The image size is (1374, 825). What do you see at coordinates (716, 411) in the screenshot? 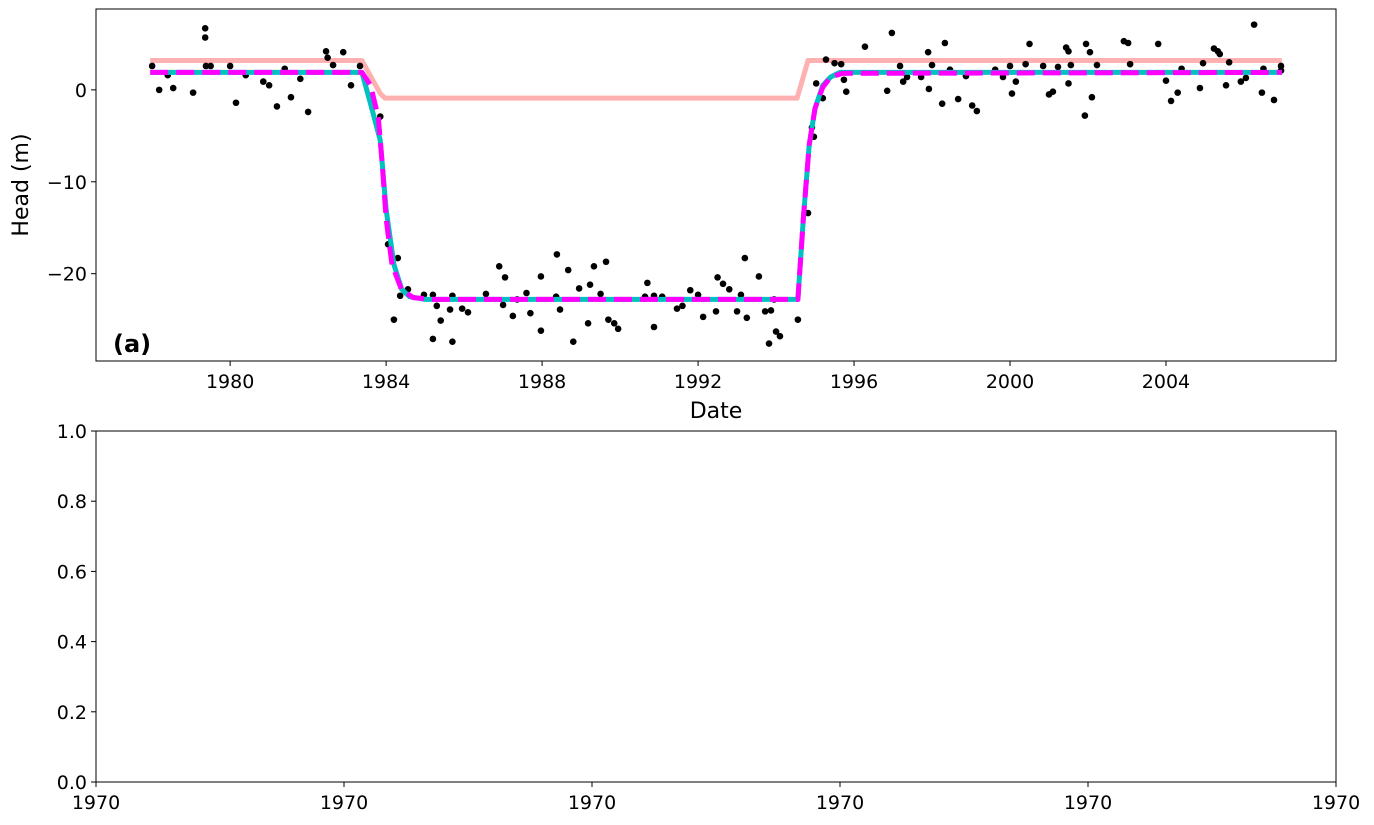
I see `x-axis-label: Date` at bounding box center [716, 411].